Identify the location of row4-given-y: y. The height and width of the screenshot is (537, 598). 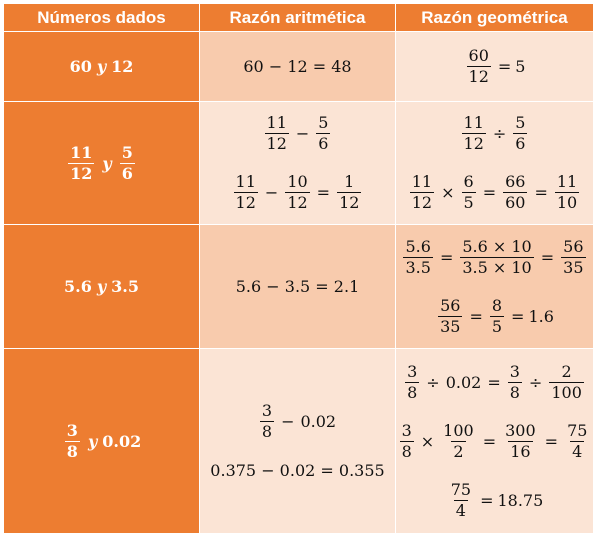
(92, 441).